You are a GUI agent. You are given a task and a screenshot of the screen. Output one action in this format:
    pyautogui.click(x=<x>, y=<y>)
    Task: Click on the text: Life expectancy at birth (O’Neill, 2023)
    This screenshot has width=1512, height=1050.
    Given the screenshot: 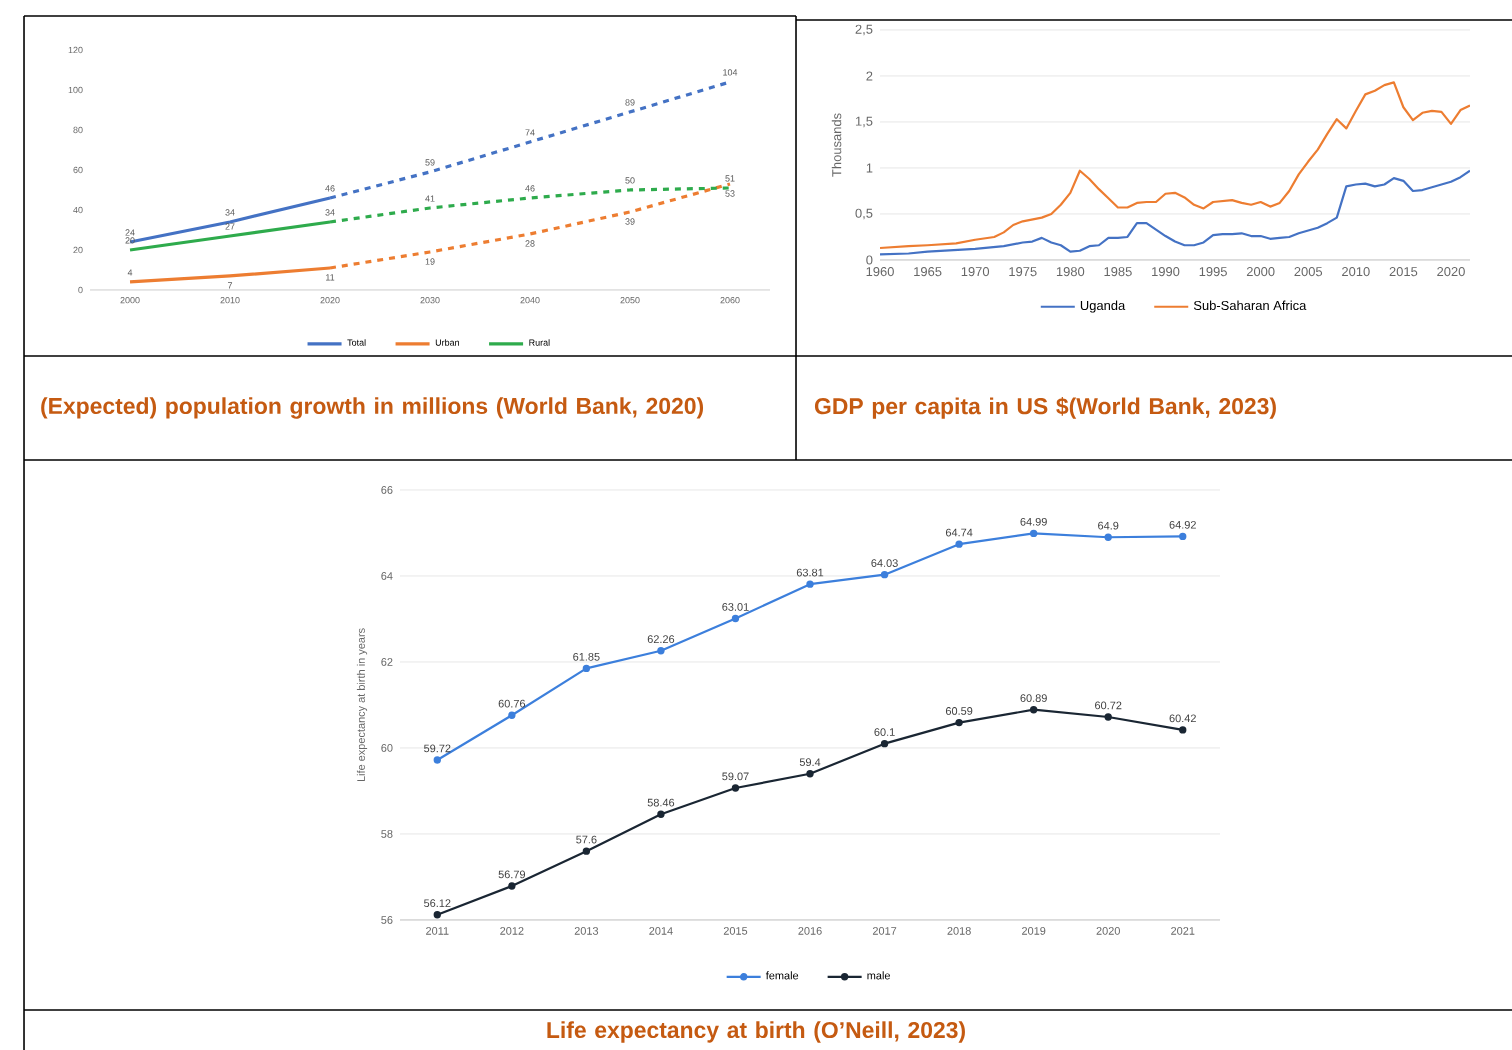 What is the action you would take?
    pyautogui.click(x=756, y=1032)
    